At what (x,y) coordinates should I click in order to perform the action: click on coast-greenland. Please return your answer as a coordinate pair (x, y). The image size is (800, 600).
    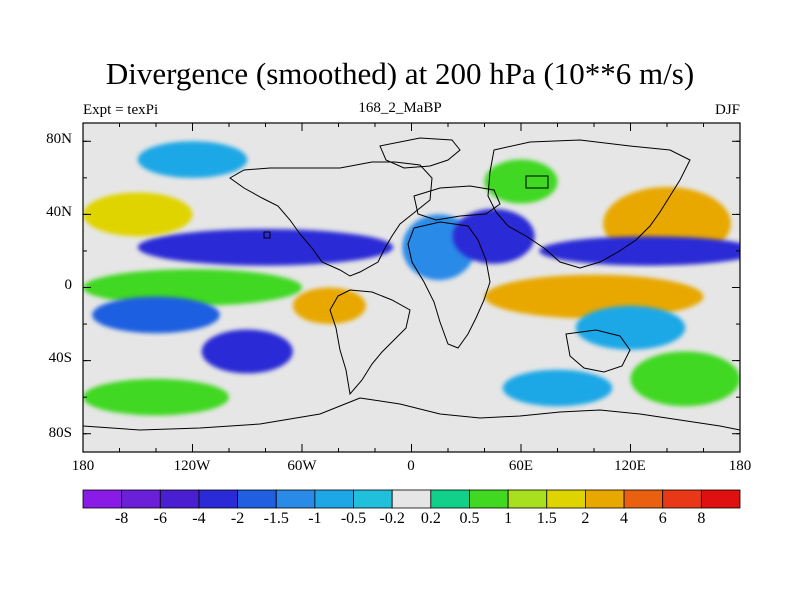
    Looking at the image, I should click on (420, 153).